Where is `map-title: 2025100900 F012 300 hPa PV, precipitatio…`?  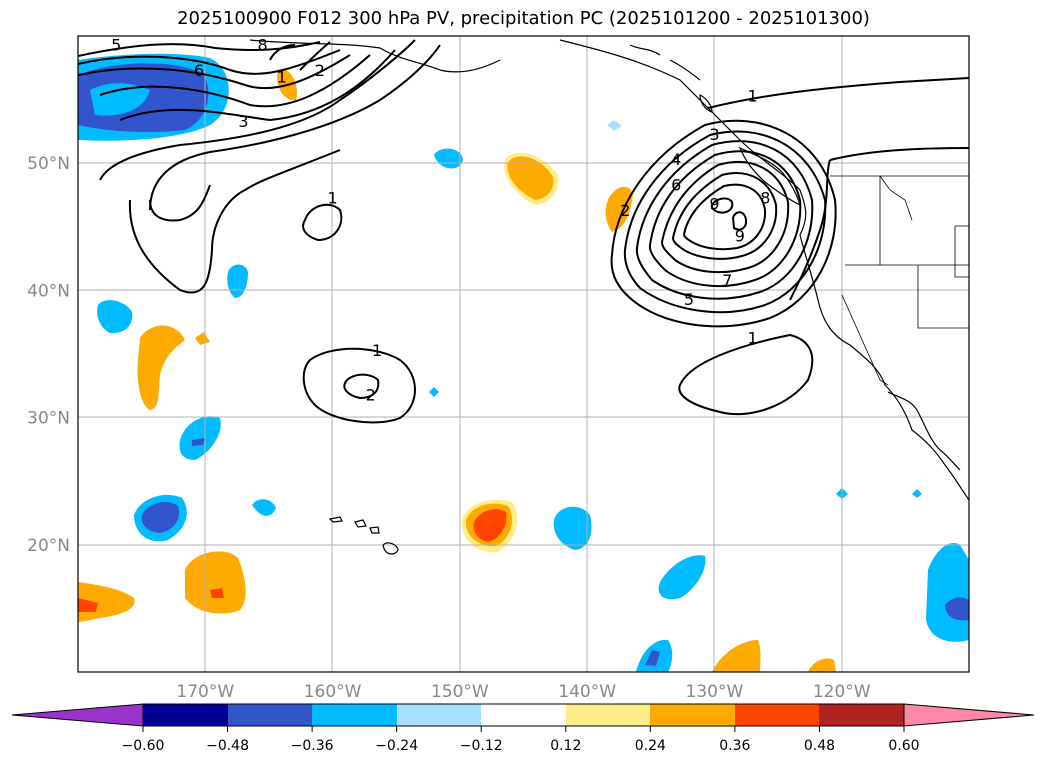
map-title: 2025100900 F012 300 hPa PV, precipitatio… is located at coordinates (523, 18).